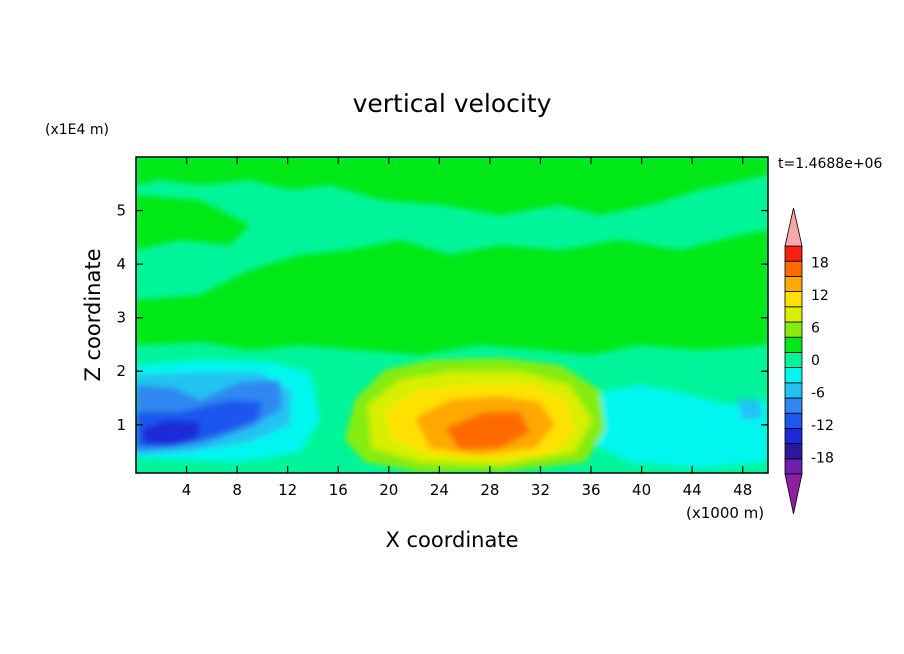  What do you see at coordinates (742, 490) in the screenshot?
I see `x-tick-label: 48` at bounding box center [742, 490].